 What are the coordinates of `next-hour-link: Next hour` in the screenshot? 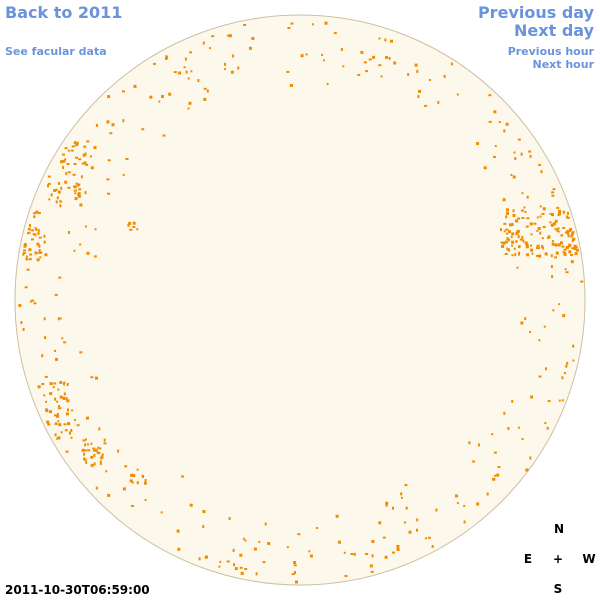 It's located at (563, 64).